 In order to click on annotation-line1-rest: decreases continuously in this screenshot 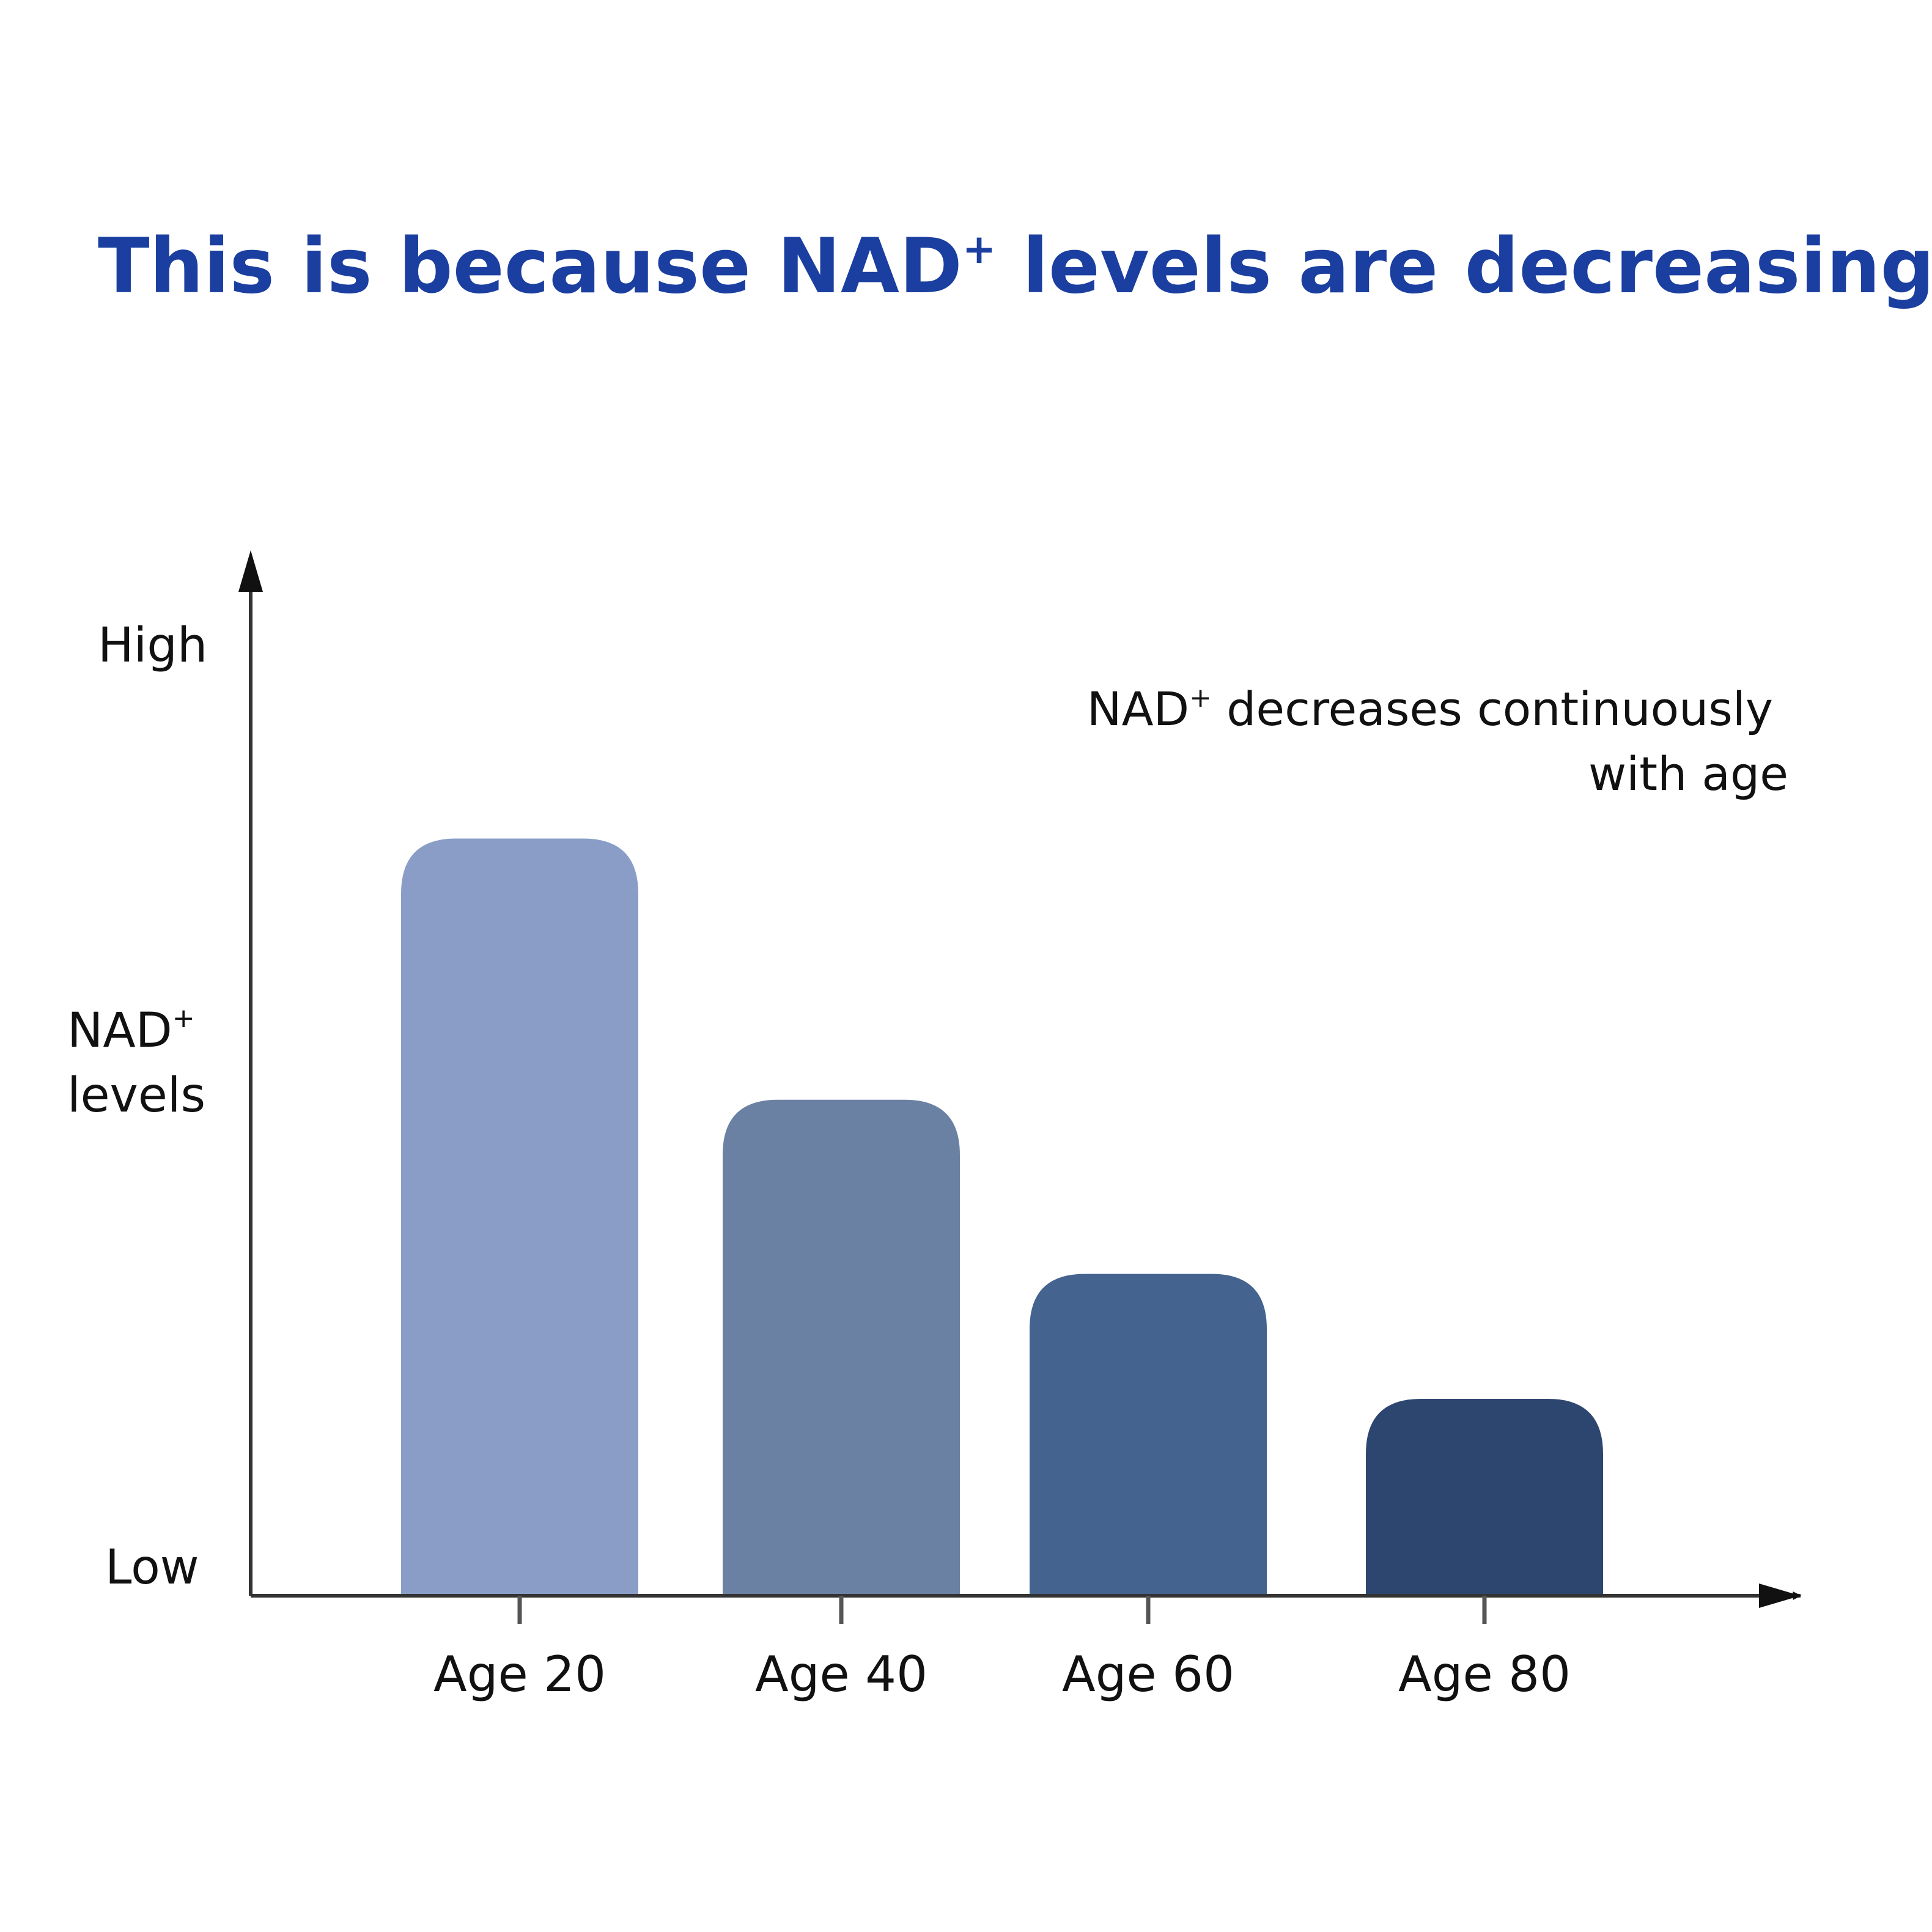, I will do `click(1492, 709)`.